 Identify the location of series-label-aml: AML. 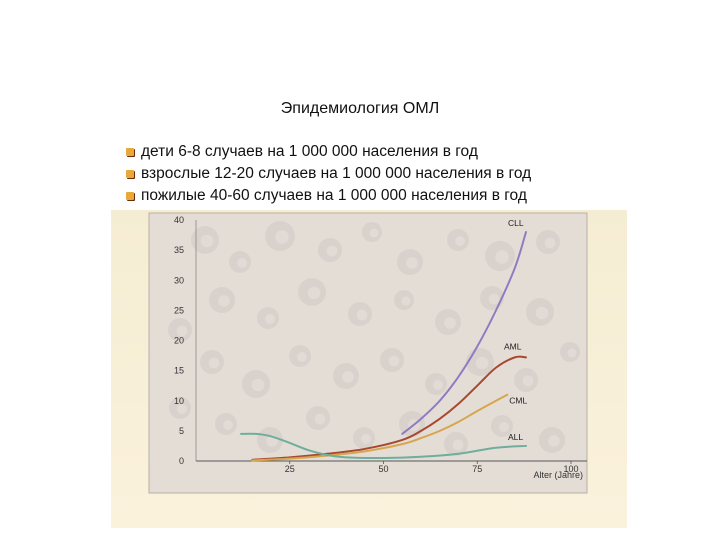
(513, 346).